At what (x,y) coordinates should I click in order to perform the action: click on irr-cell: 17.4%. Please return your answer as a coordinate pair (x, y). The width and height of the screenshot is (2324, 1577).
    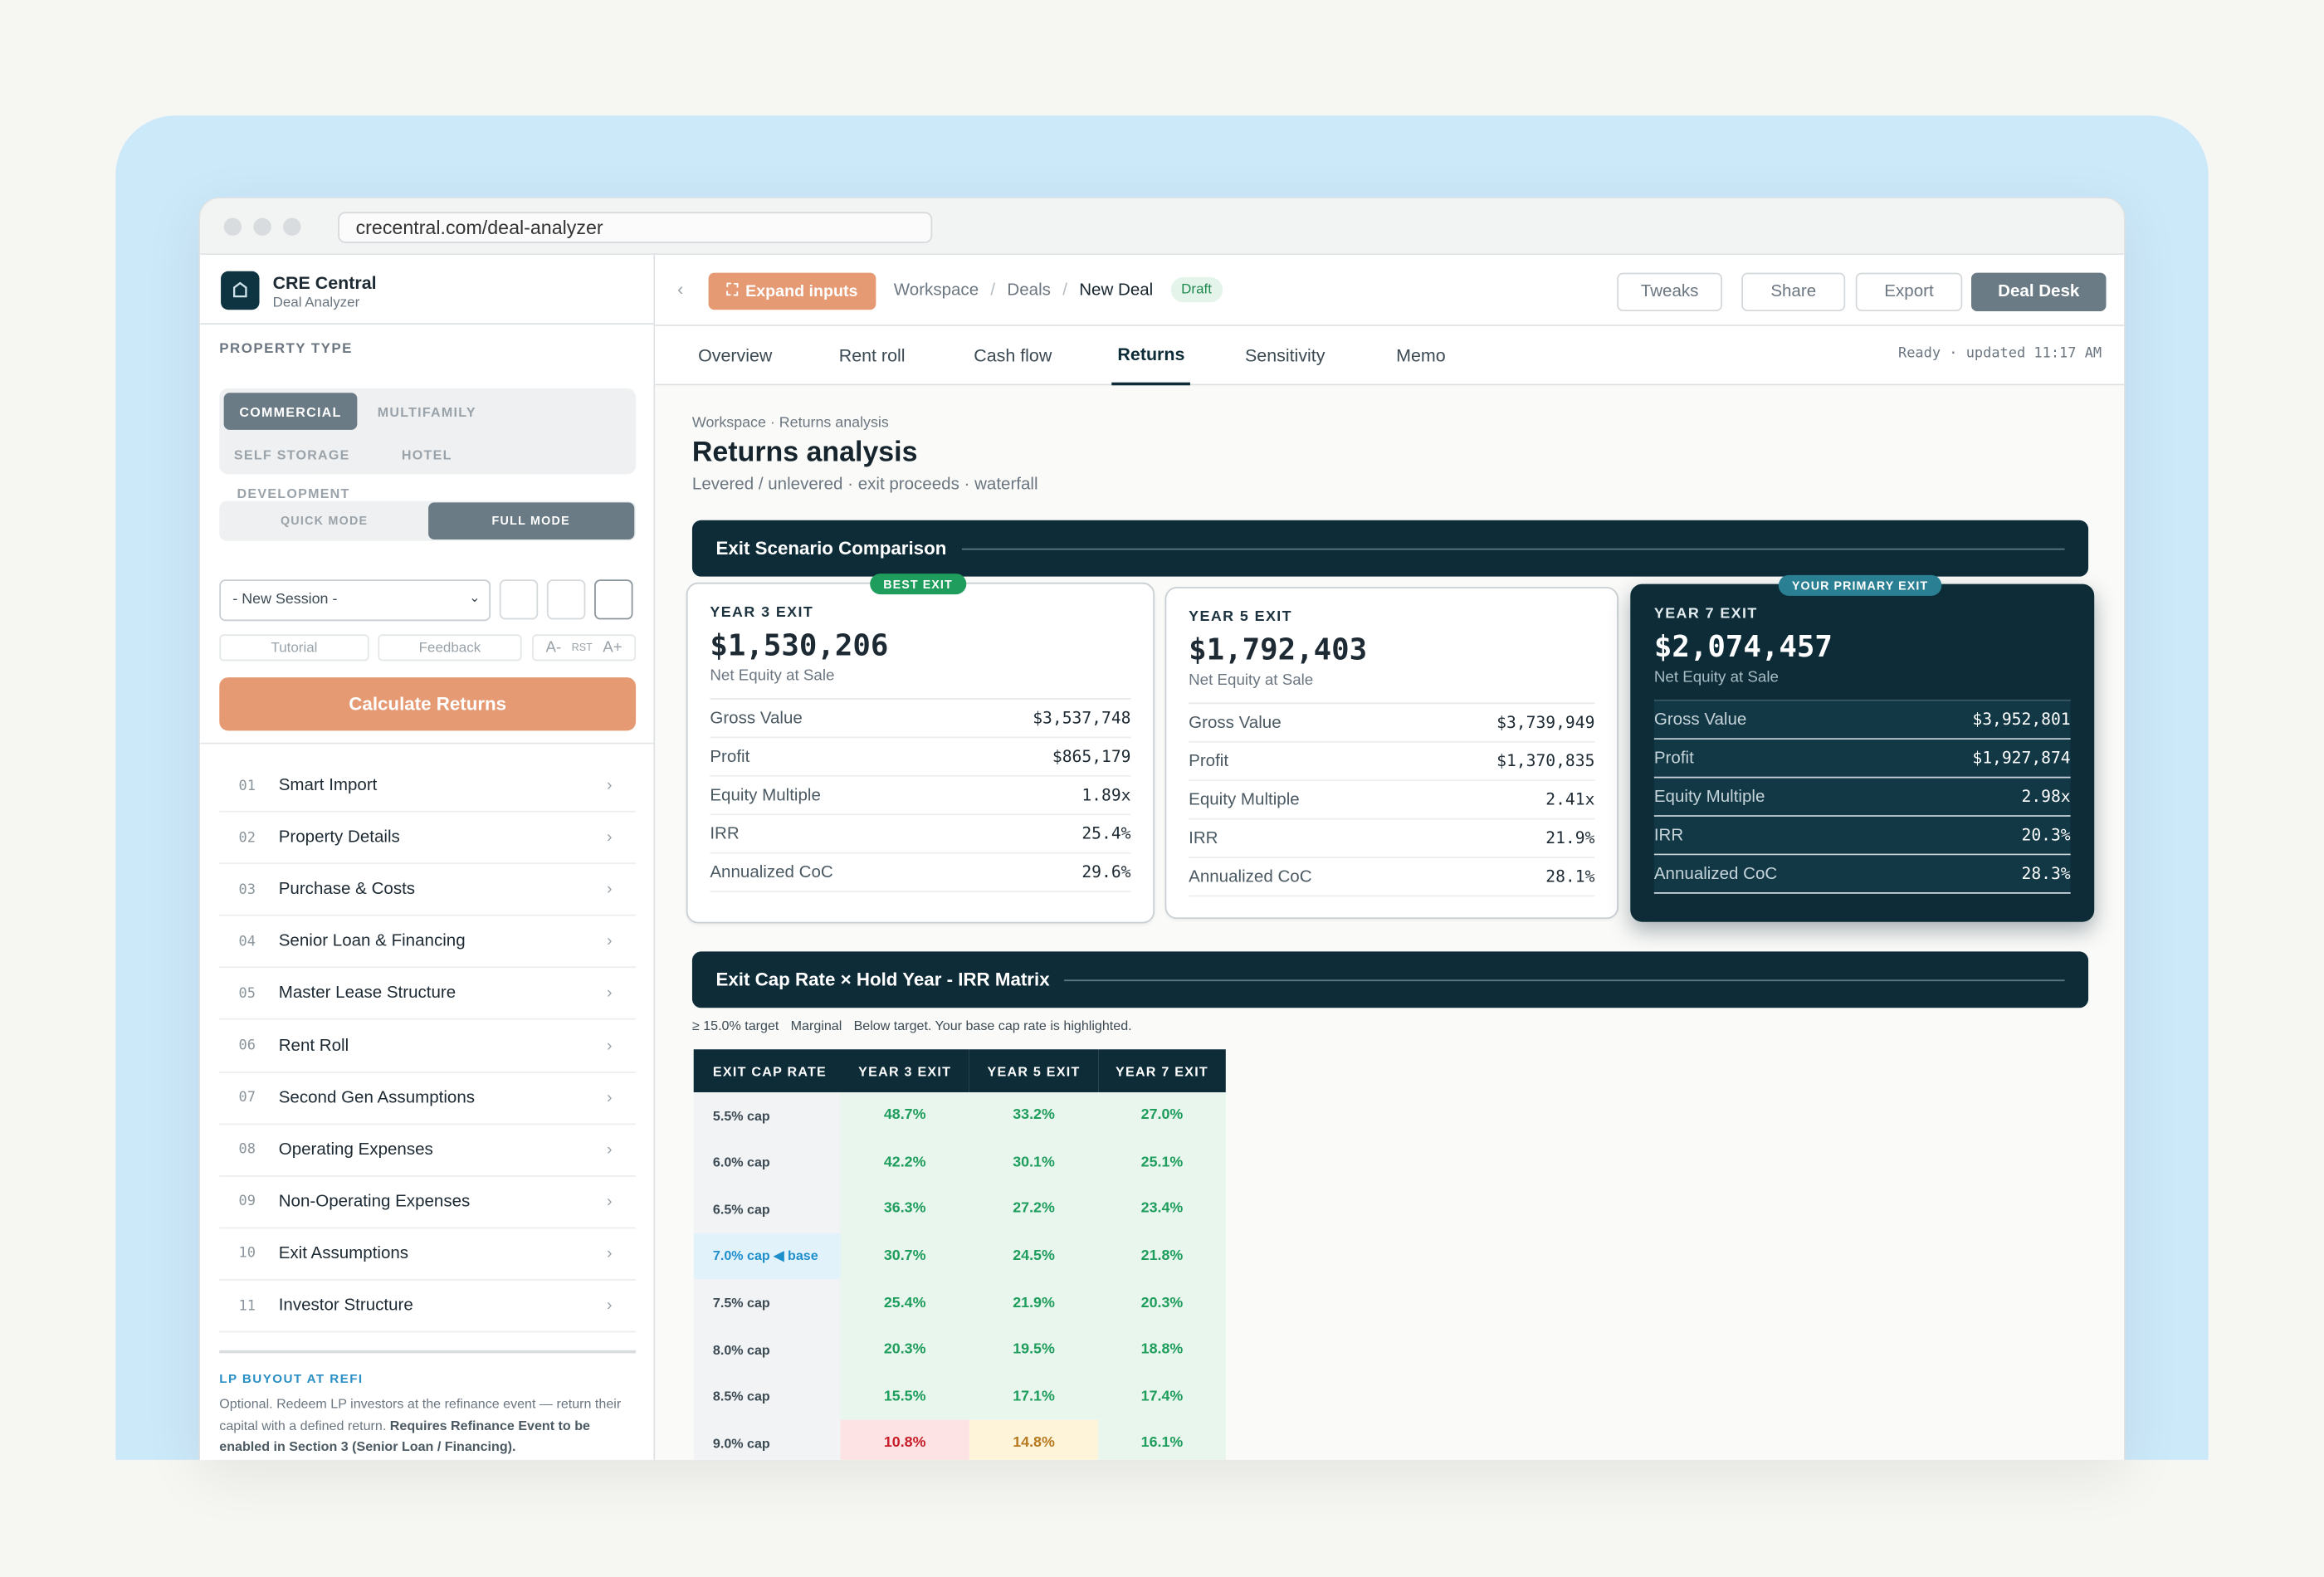
    Looking at the image, I should click on (1162, 1397).